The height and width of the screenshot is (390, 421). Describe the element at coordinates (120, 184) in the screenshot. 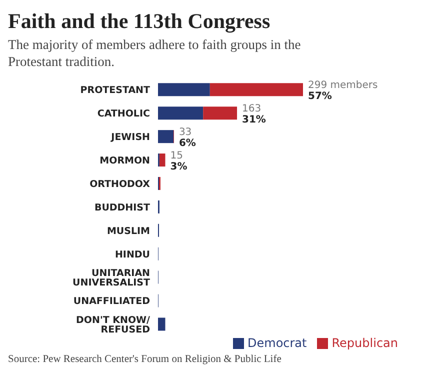

I see `y-tick-label: ORTHODOX` at that location.